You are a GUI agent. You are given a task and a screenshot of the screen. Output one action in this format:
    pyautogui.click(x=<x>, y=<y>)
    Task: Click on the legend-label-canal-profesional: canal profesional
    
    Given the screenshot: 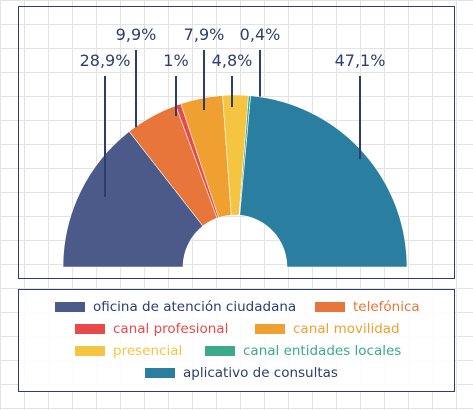 What is the action you would take?
    pyautogui.click(x=171, y=329)
    